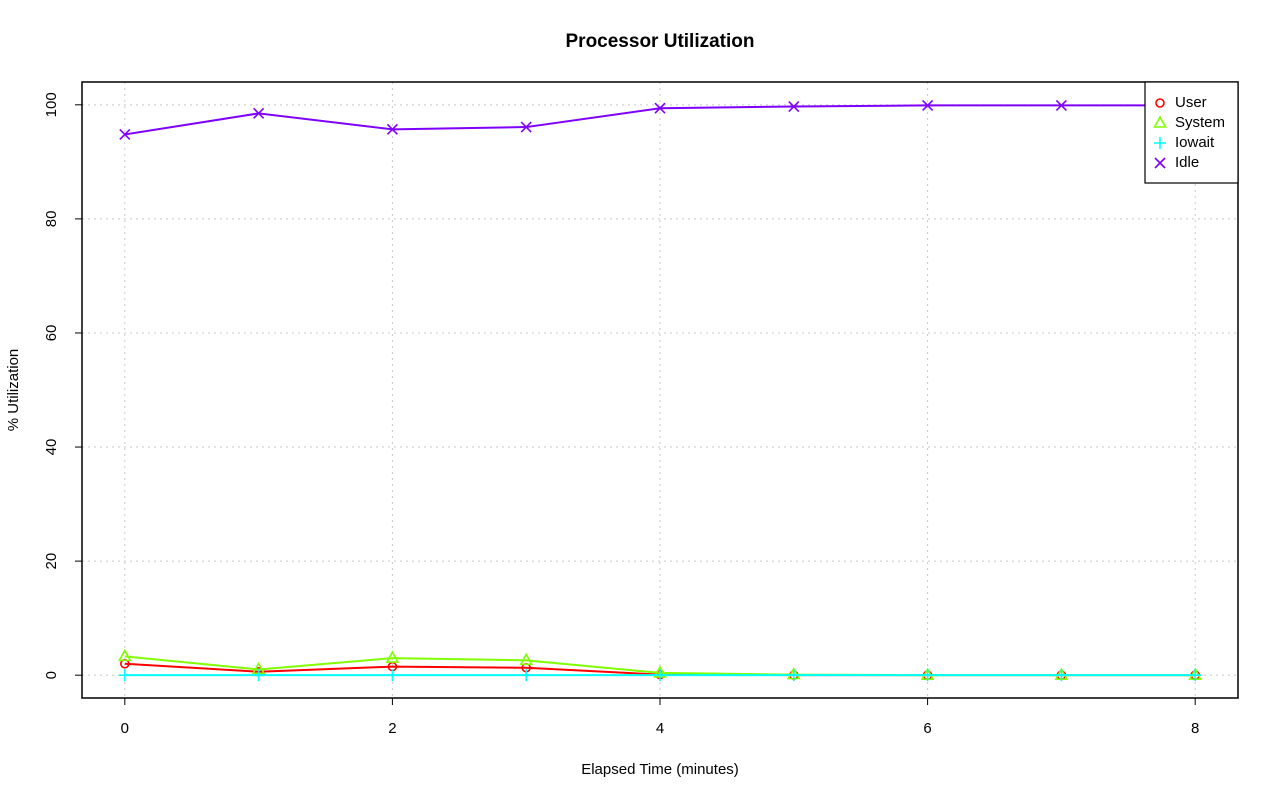 Image resolution: width=1280 pixels, height=801 pixels. Describe the element at coordinates (51, 104) in the screenshot. I see `y-tick-label: 100` at that location.